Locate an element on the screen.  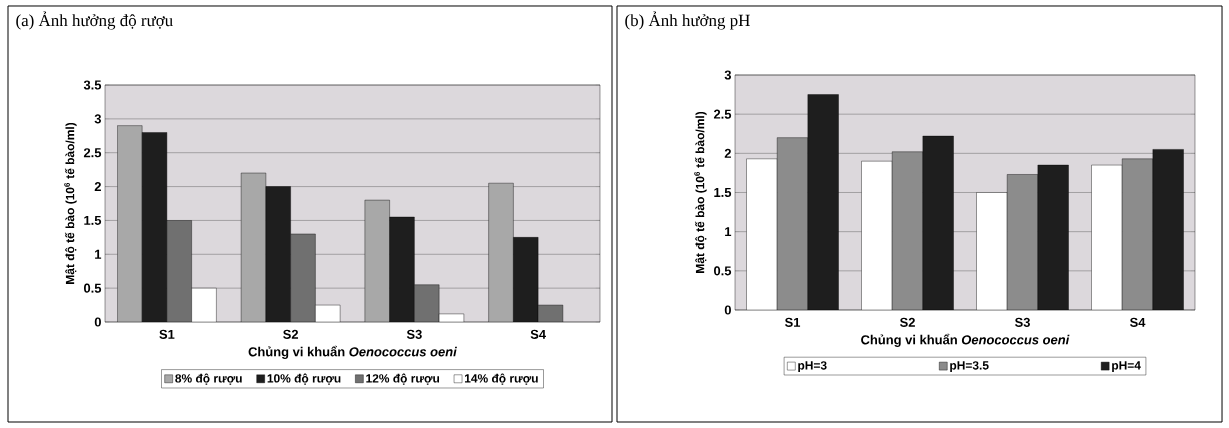
legend-label: 12% độ rượu is located at coordinates (403, 379).